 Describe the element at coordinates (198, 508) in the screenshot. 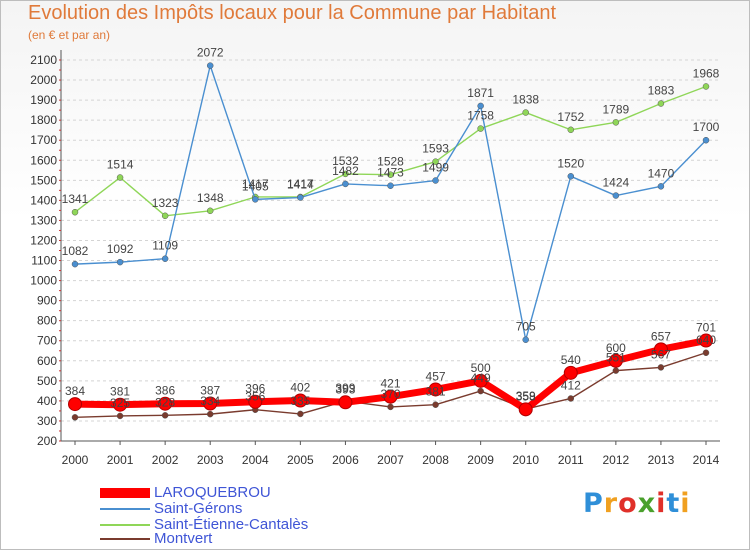

I see `legend-label-saint-gerons: Saint-Gérons` at that location.